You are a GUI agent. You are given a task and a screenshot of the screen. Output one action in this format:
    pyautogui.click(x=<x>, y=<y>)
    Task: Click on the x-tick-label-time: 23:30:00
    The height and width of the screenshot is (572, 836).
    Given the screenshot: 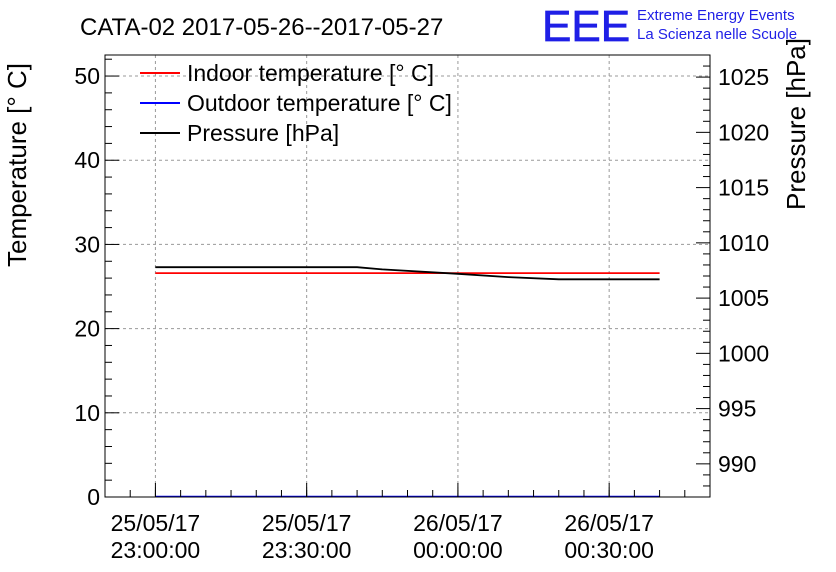 What is the action you would take?
    pyautogui.click(x=307, y=550)
    